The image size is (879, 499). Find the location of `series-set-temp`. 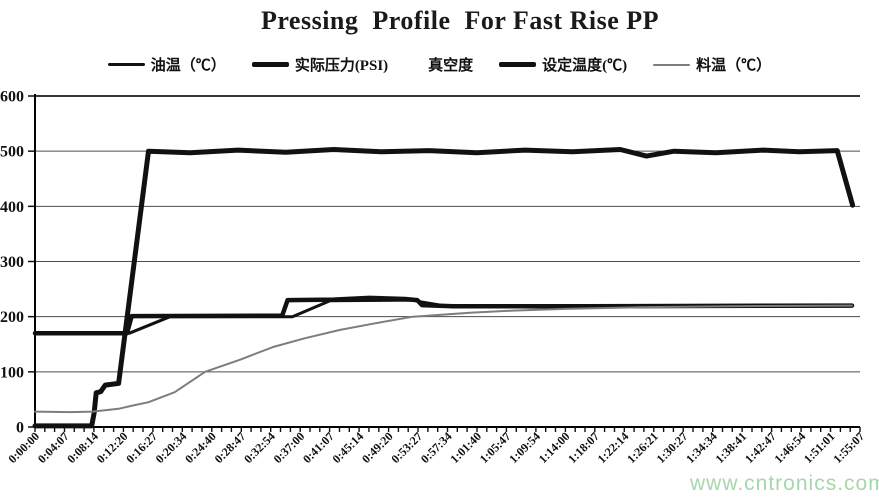

series-set-temp is located at coordinates (443, 315).